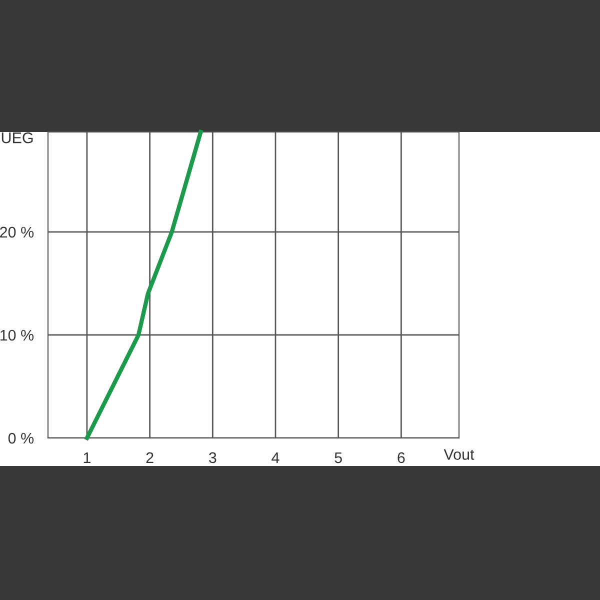 Image resolution: width=600 pixels, height=600 pixels. I want to click on x-tick-label: 4, so click(276, 457).